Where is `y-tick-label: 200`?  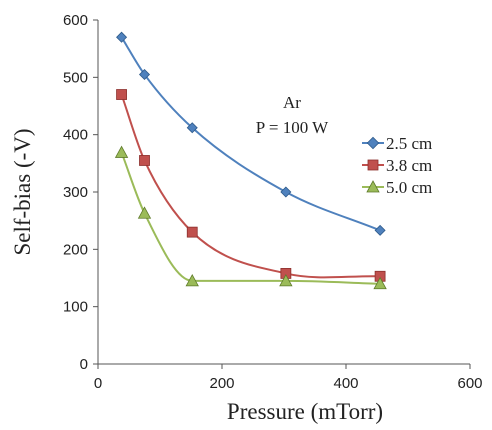 y-tick-label: 200 is located at coordinates (75, 249).